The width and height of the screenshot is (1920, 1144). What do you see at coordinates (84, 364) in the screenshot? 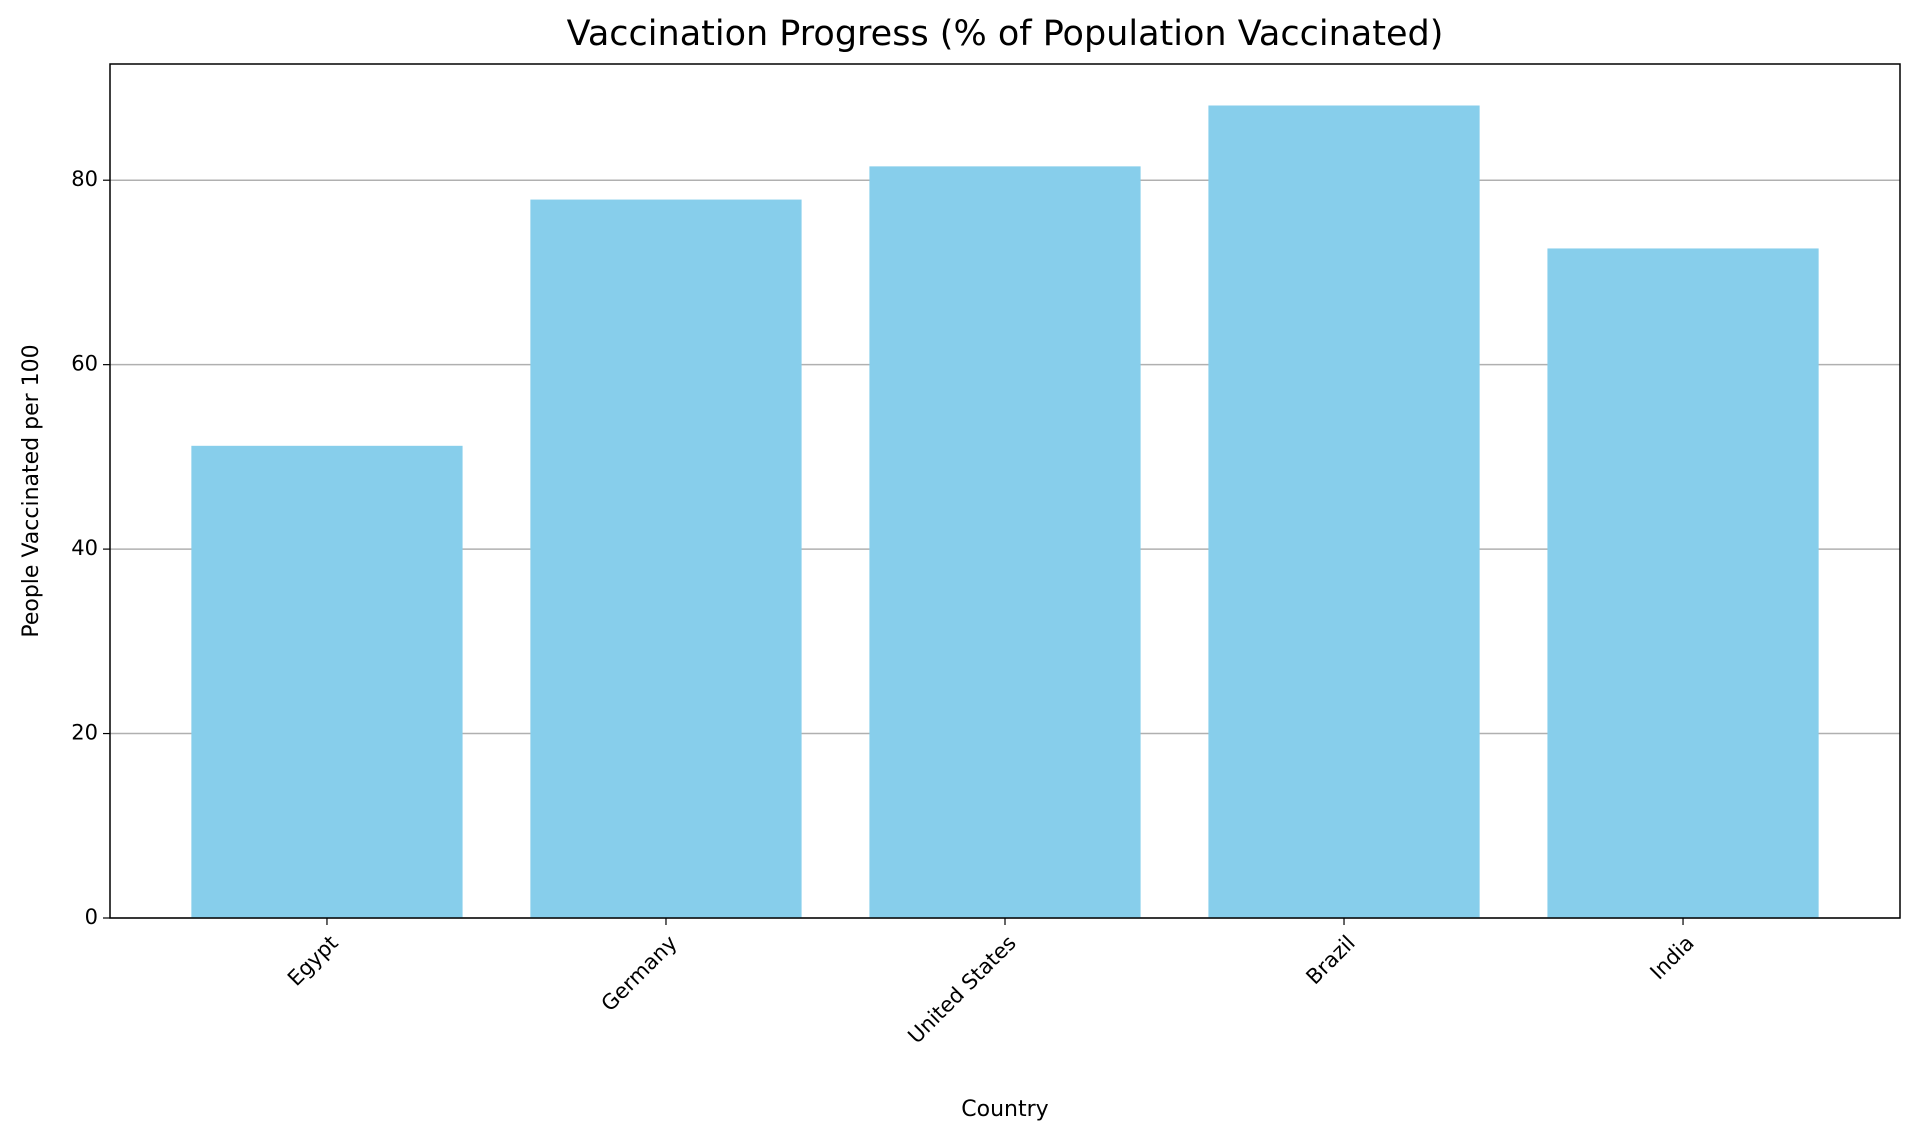
I see `y-tick-label: 60` at bounding box center [84, 364].